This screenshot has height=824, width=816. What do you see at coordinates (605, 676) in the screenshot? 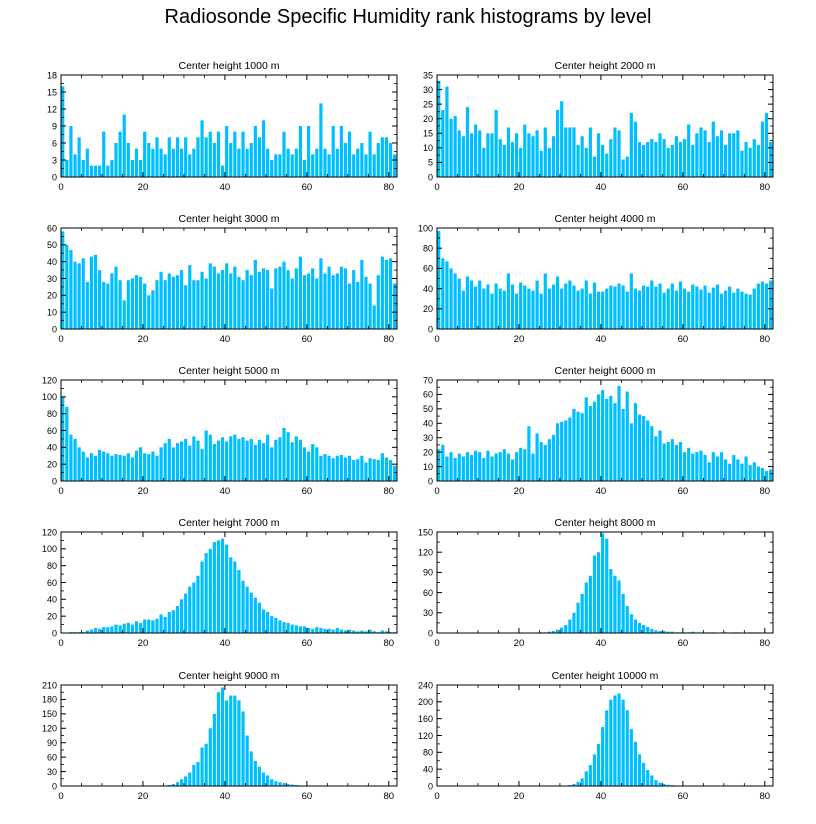
I see `panel-10-title: Center height 10000 m` at bounding box center [605, 676].